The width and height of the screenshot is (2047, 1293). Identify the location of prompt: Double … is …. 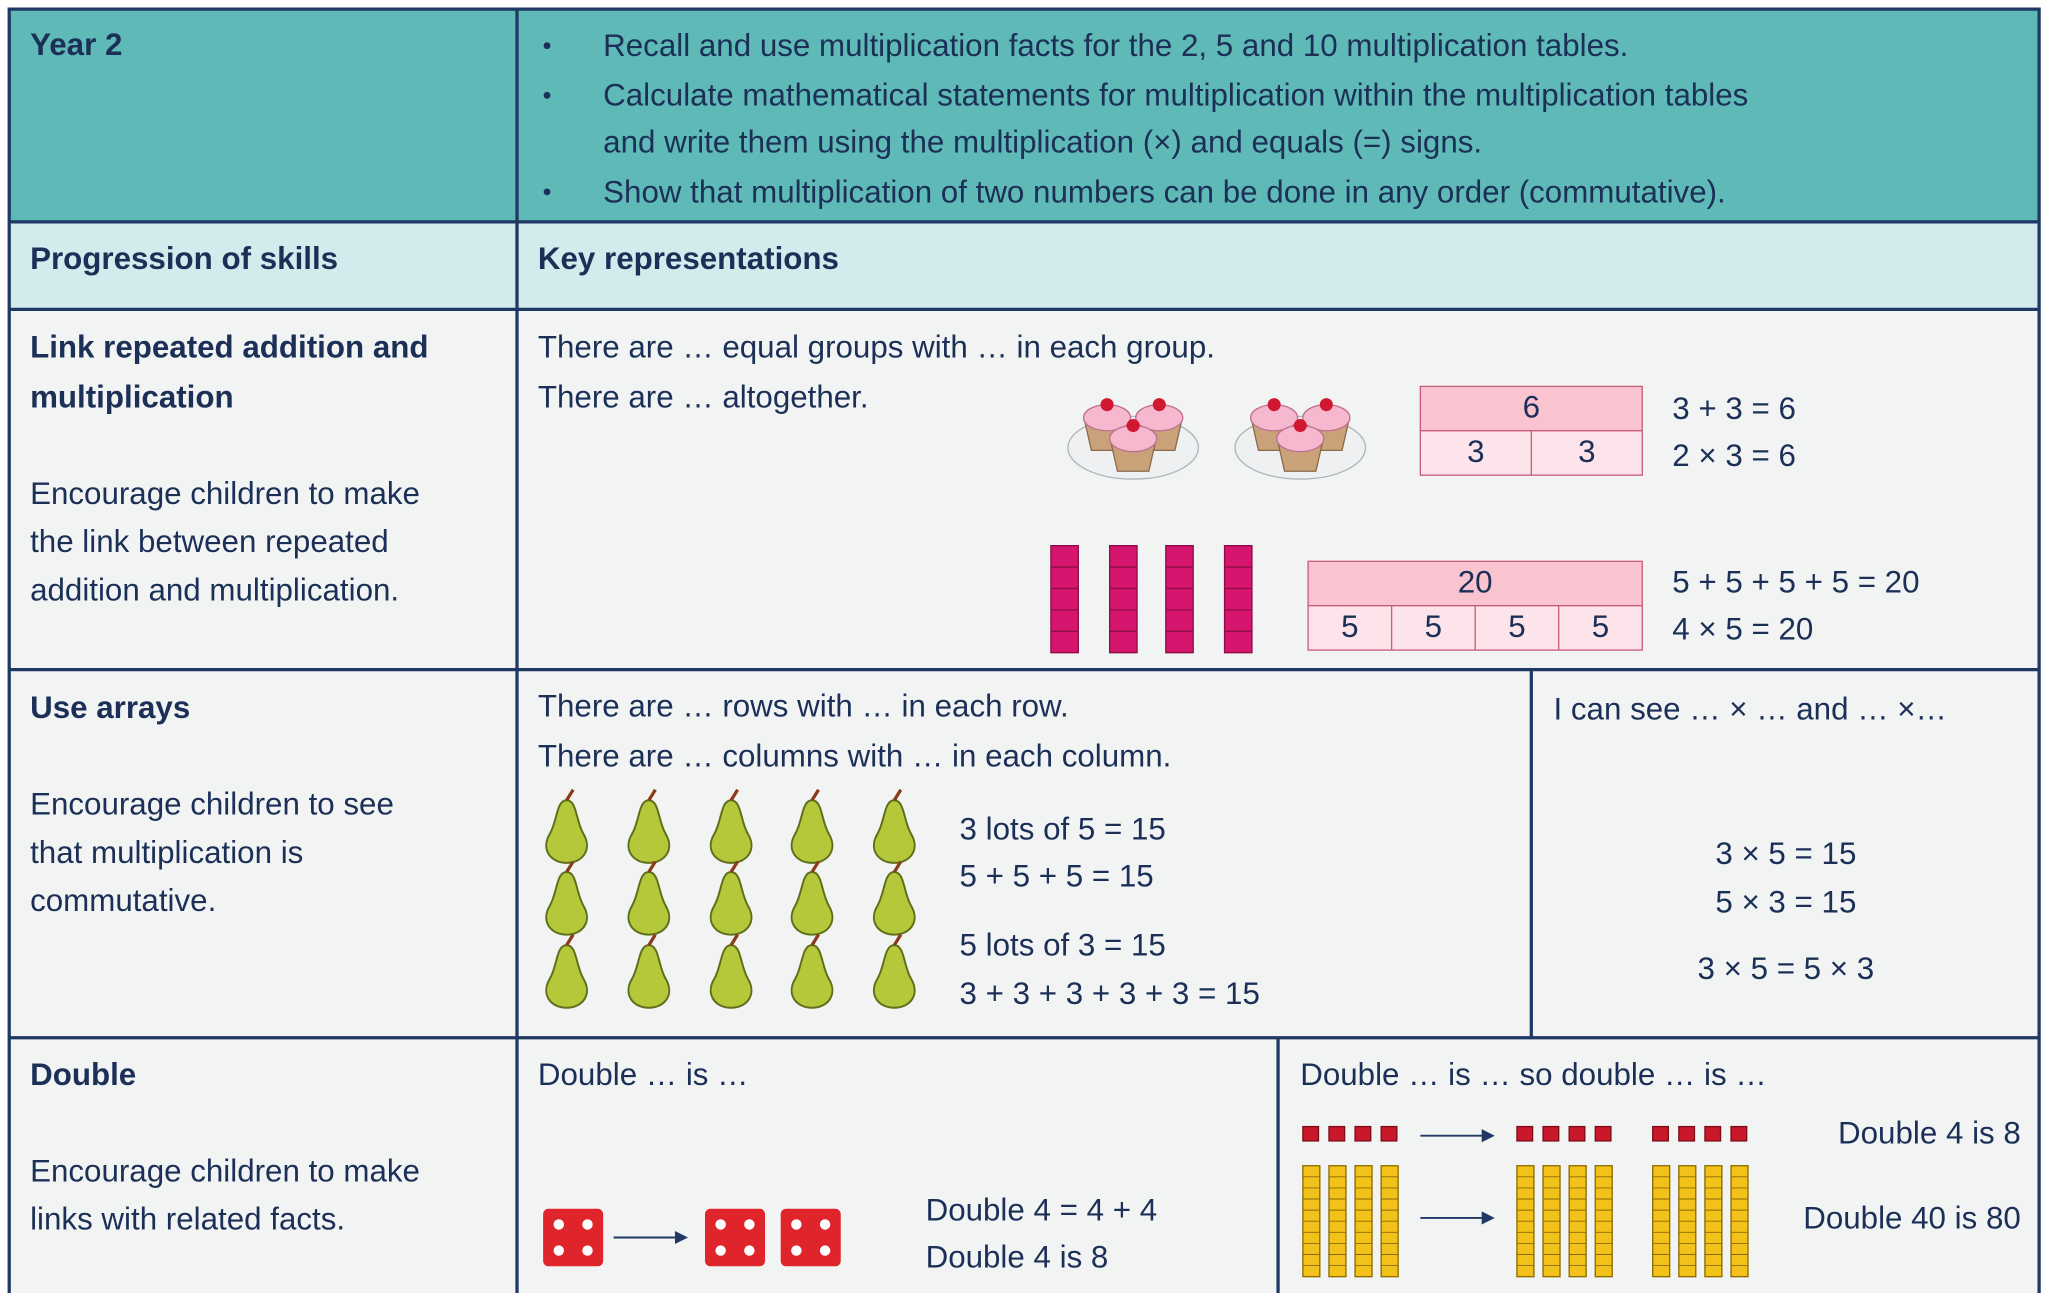
(643, 1074).